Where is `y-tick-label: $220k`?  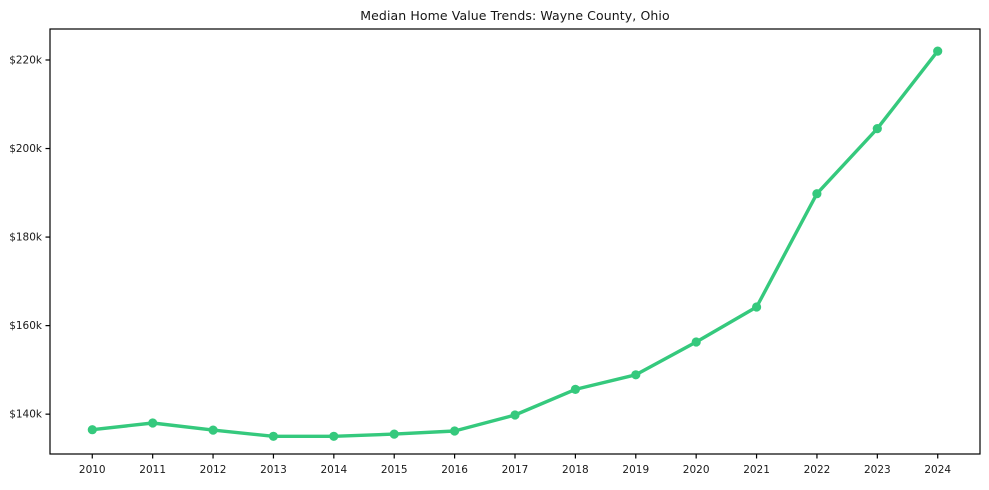
y-tick-label: $220k is located at coordinates (26, 60).